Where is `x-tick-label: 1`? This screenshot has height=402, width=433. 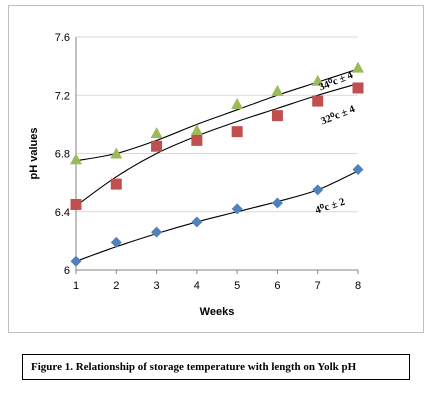 x-tick-label: 1 is located at coordinates (76, 286).